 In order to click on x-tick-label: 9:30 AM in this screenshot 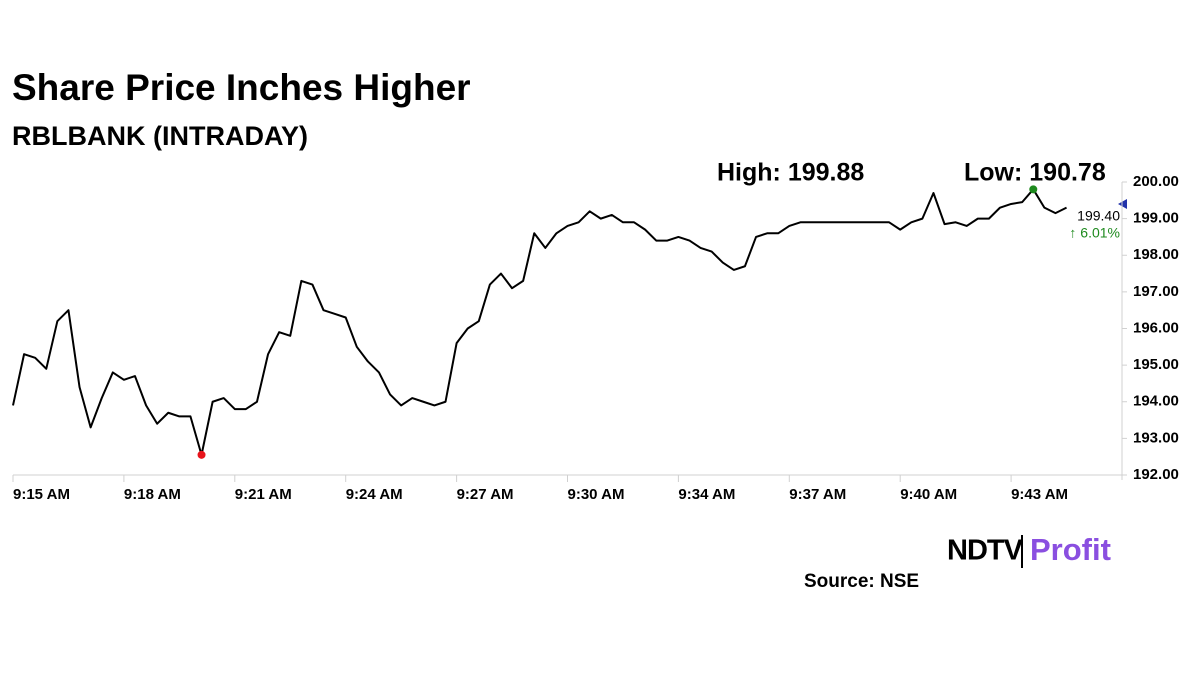, I will do `click(596, 494)`.